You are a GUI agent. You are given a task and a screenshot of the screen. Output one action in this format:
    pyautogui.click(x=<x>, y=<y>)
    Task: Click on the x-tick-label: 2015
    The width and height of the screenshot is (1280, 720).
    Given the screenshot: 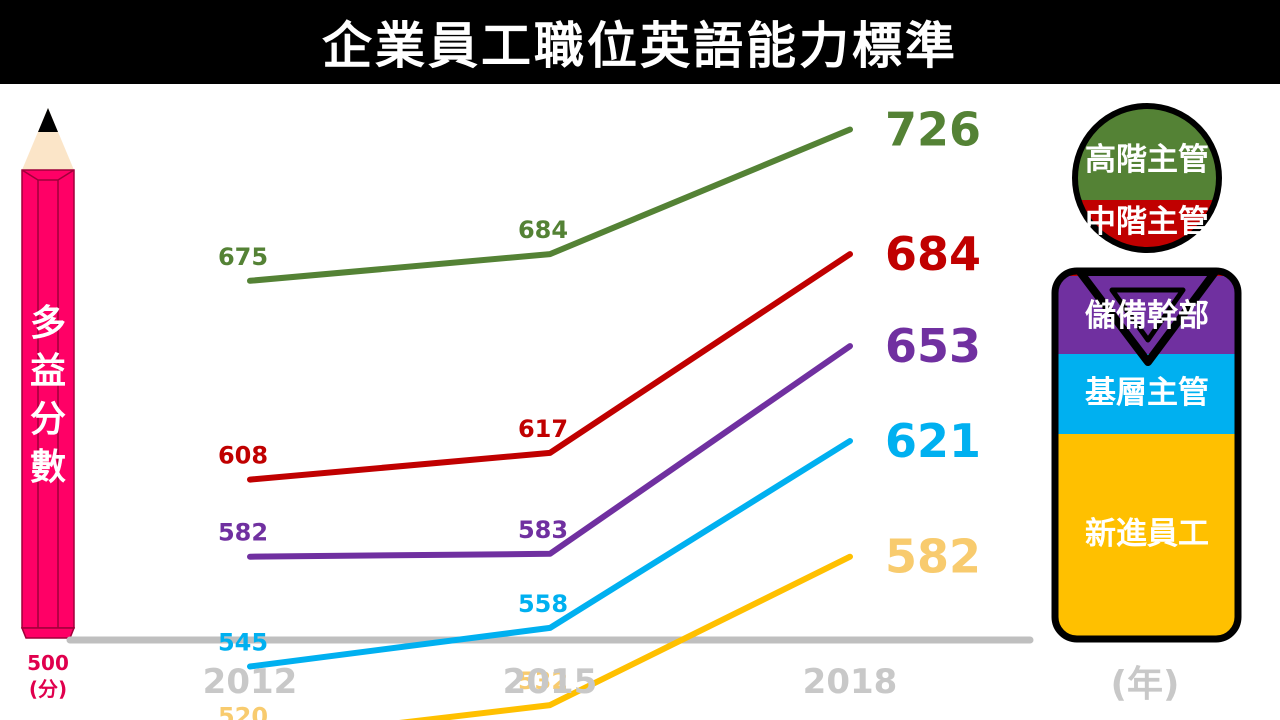 What is the action you would take?
    pyautogui.click(x=550, y=682)
    